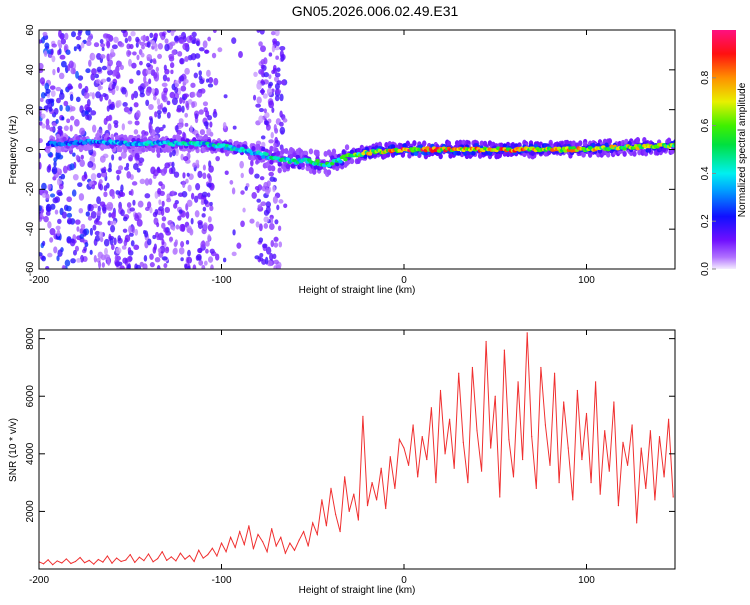 The image size is (750, 605). What do you see at coordinates (742, 149) in the screenshot?
I see `colorbar-label: Normalized spectral amplitude` at bounding box center [742, 149].